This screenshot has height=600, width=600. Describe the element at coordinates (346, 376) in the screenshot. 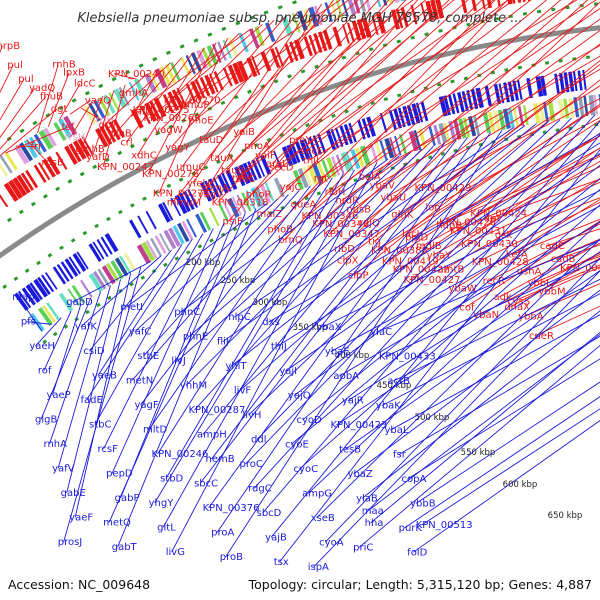

I see `gene-label: apbA` at that location.